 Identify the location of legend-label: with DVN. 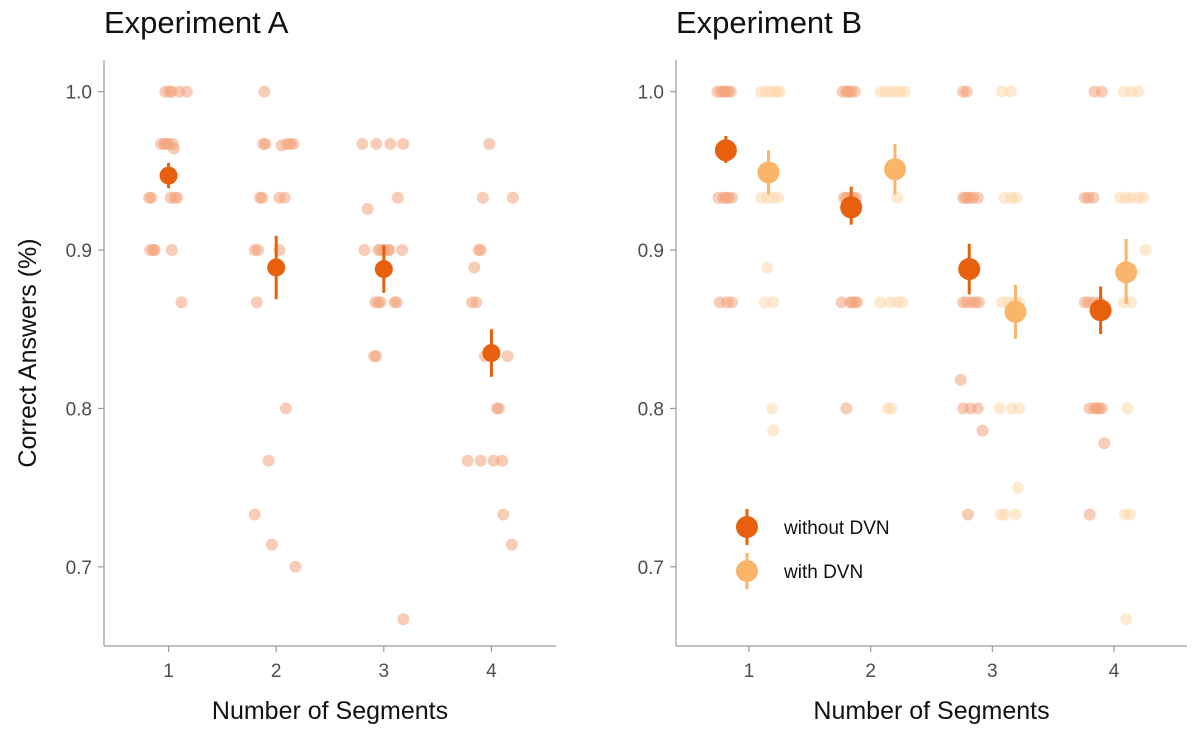
(823, 572).